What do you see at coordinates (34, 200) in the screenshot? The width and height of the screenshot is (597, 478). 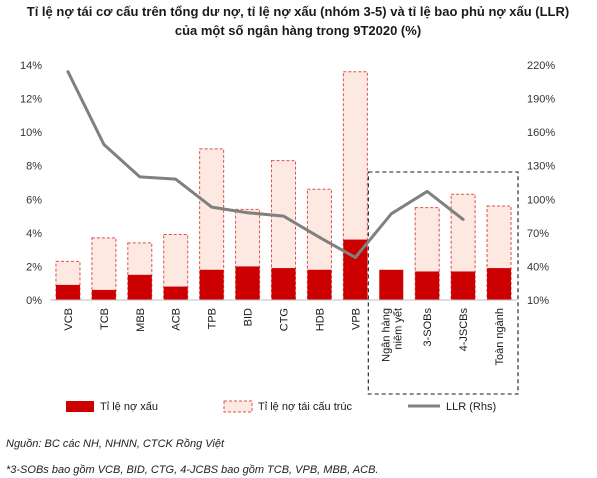 I see `y-left-tick-label: 6%` at bounding box center [34, 200].